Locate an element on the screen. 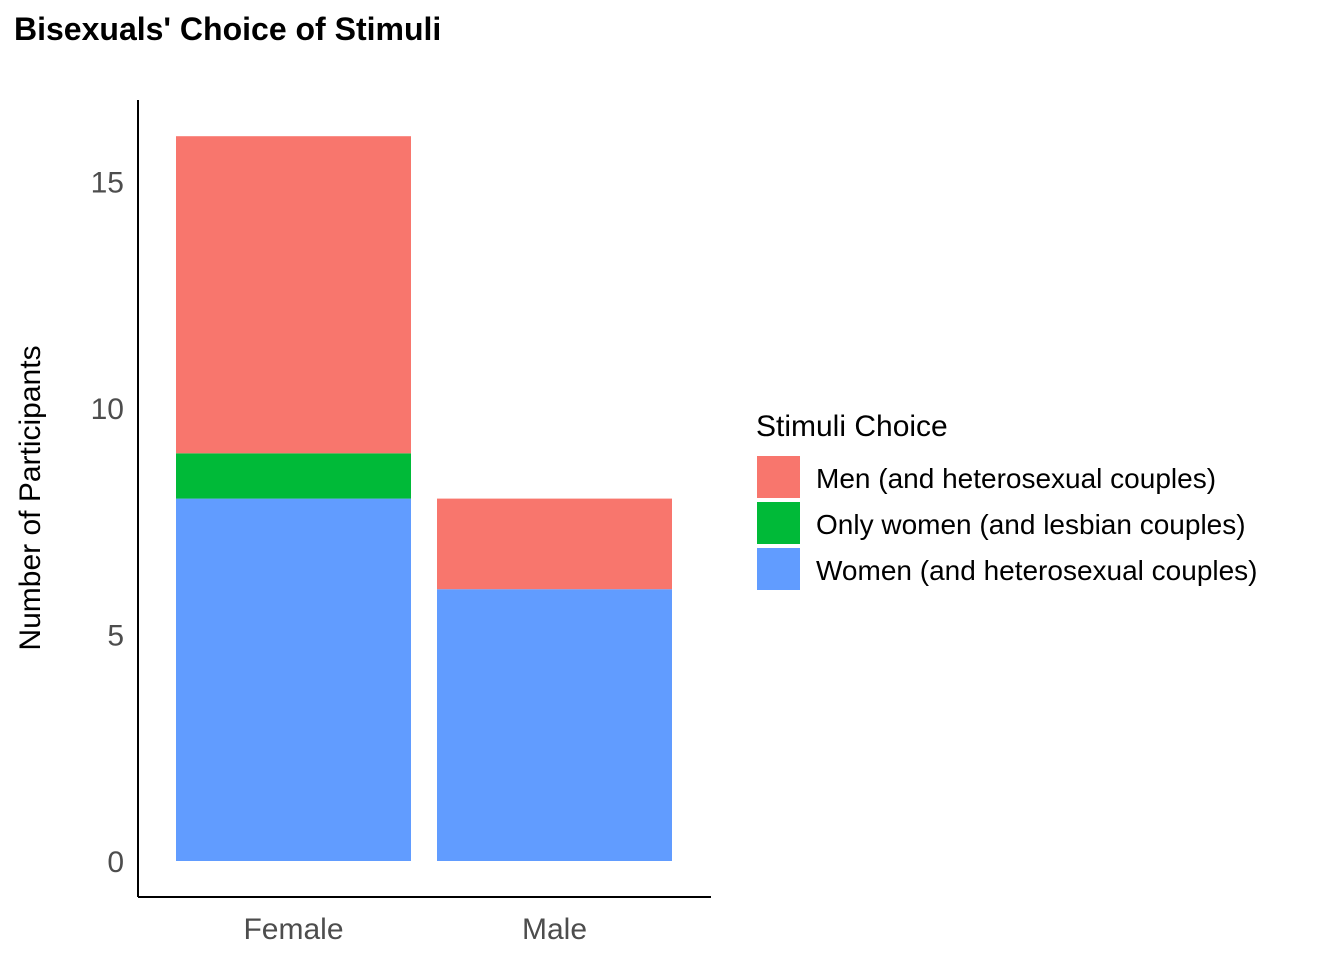  y-tick-label-0: 0 is located at coordinates (115, 862).